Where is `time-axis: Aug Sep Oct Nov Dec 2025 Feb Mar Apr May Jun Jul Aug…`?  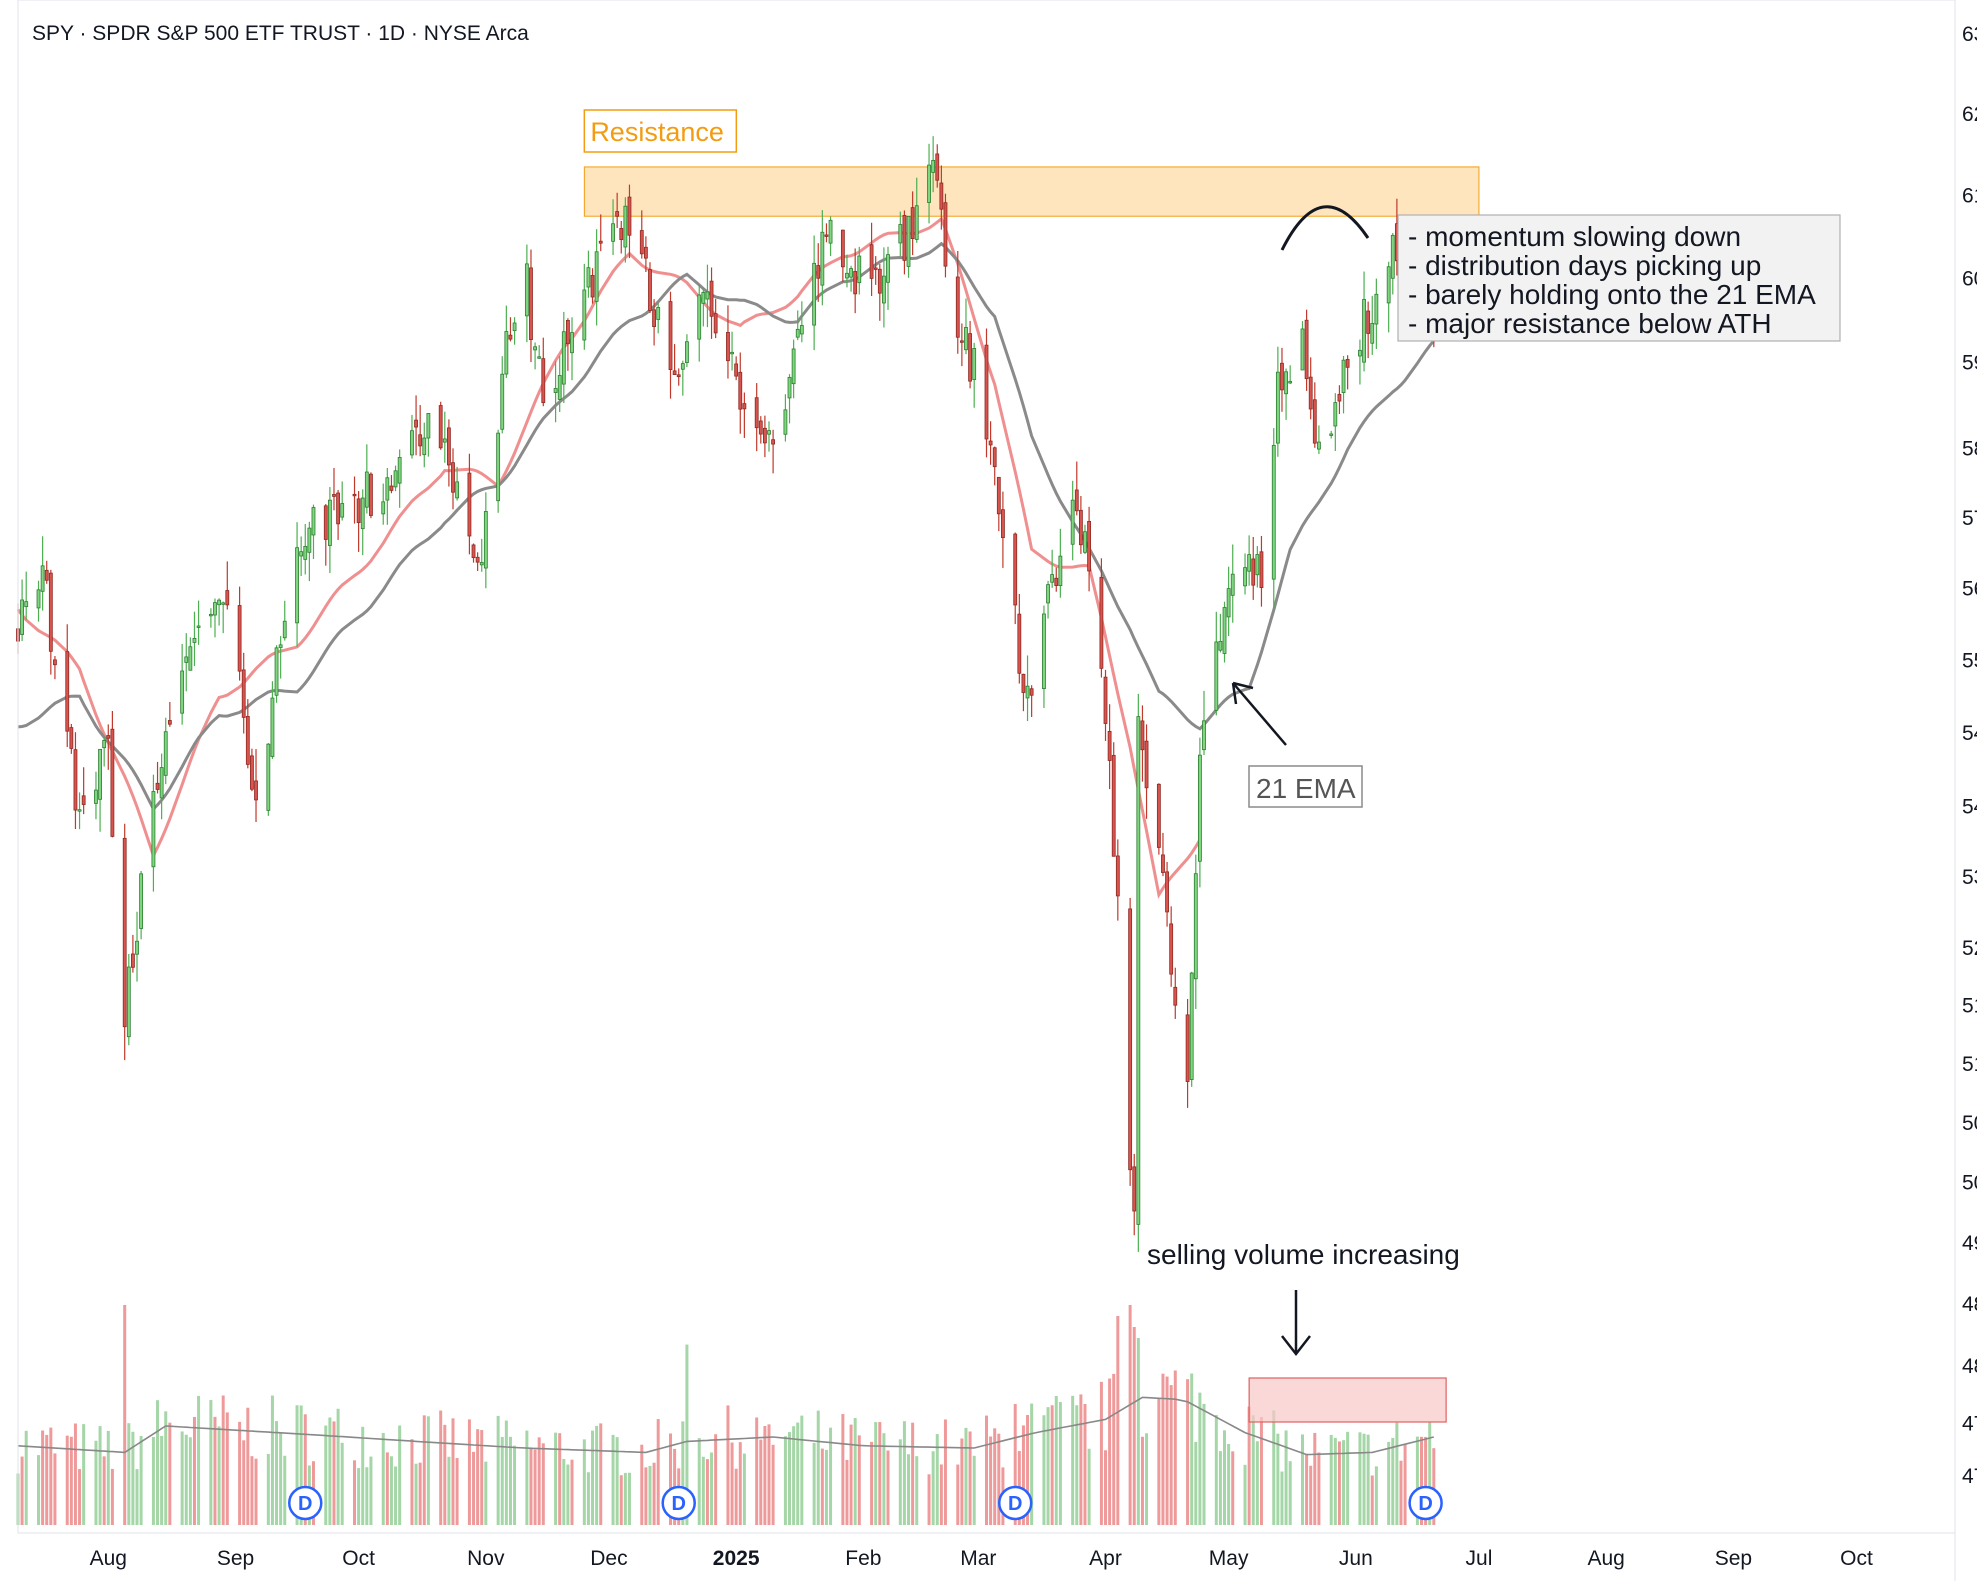
time-axis: Aug Sep Oct Nov Dec 2025 Feb Mar Apr May Jun Jul Aug… is located at coordinates (986, 1551).